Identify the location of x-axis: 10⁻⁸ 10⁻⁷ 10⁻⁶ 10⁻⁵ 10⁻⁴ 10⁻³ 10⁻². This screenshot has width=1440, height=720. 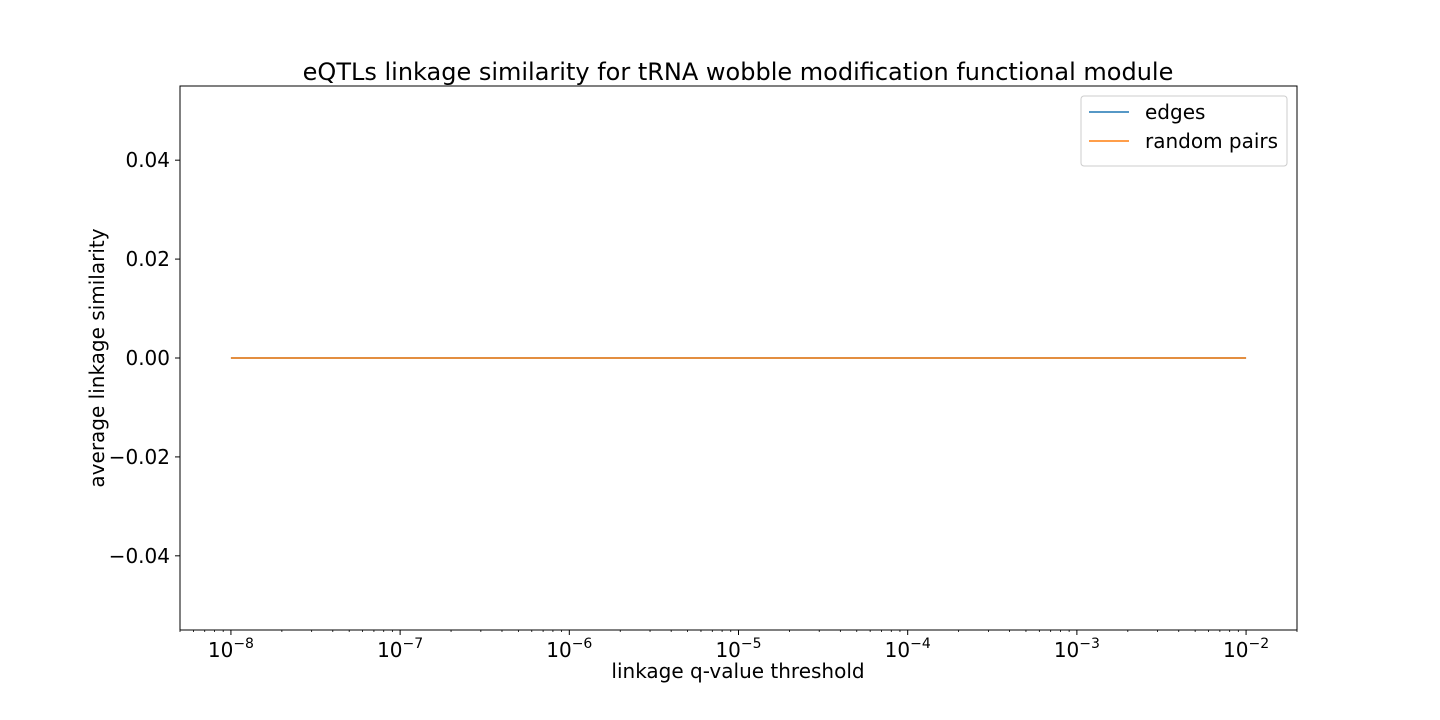
(738, 646).